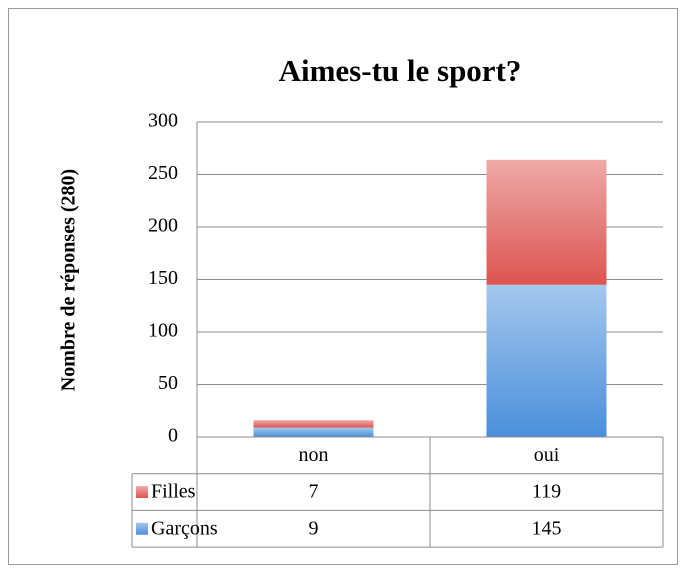 This screenshot has width=686, height=571. What do you see at coordinates (163, 331) in the screenshot?
I see `y-tick-label: 100` at bounding box center [163, 331].